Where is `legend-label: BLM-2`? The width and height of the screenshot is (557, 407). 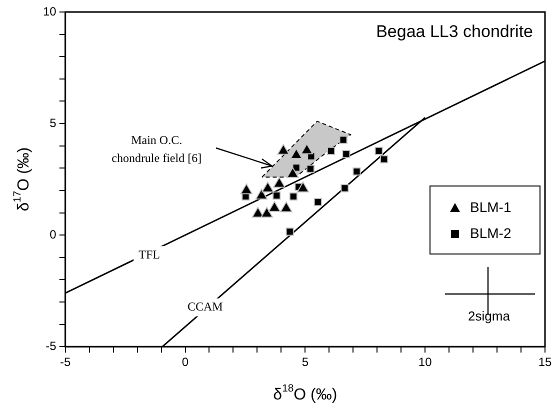 legend-label: BLM-2 is located at coordinates (491, 232).